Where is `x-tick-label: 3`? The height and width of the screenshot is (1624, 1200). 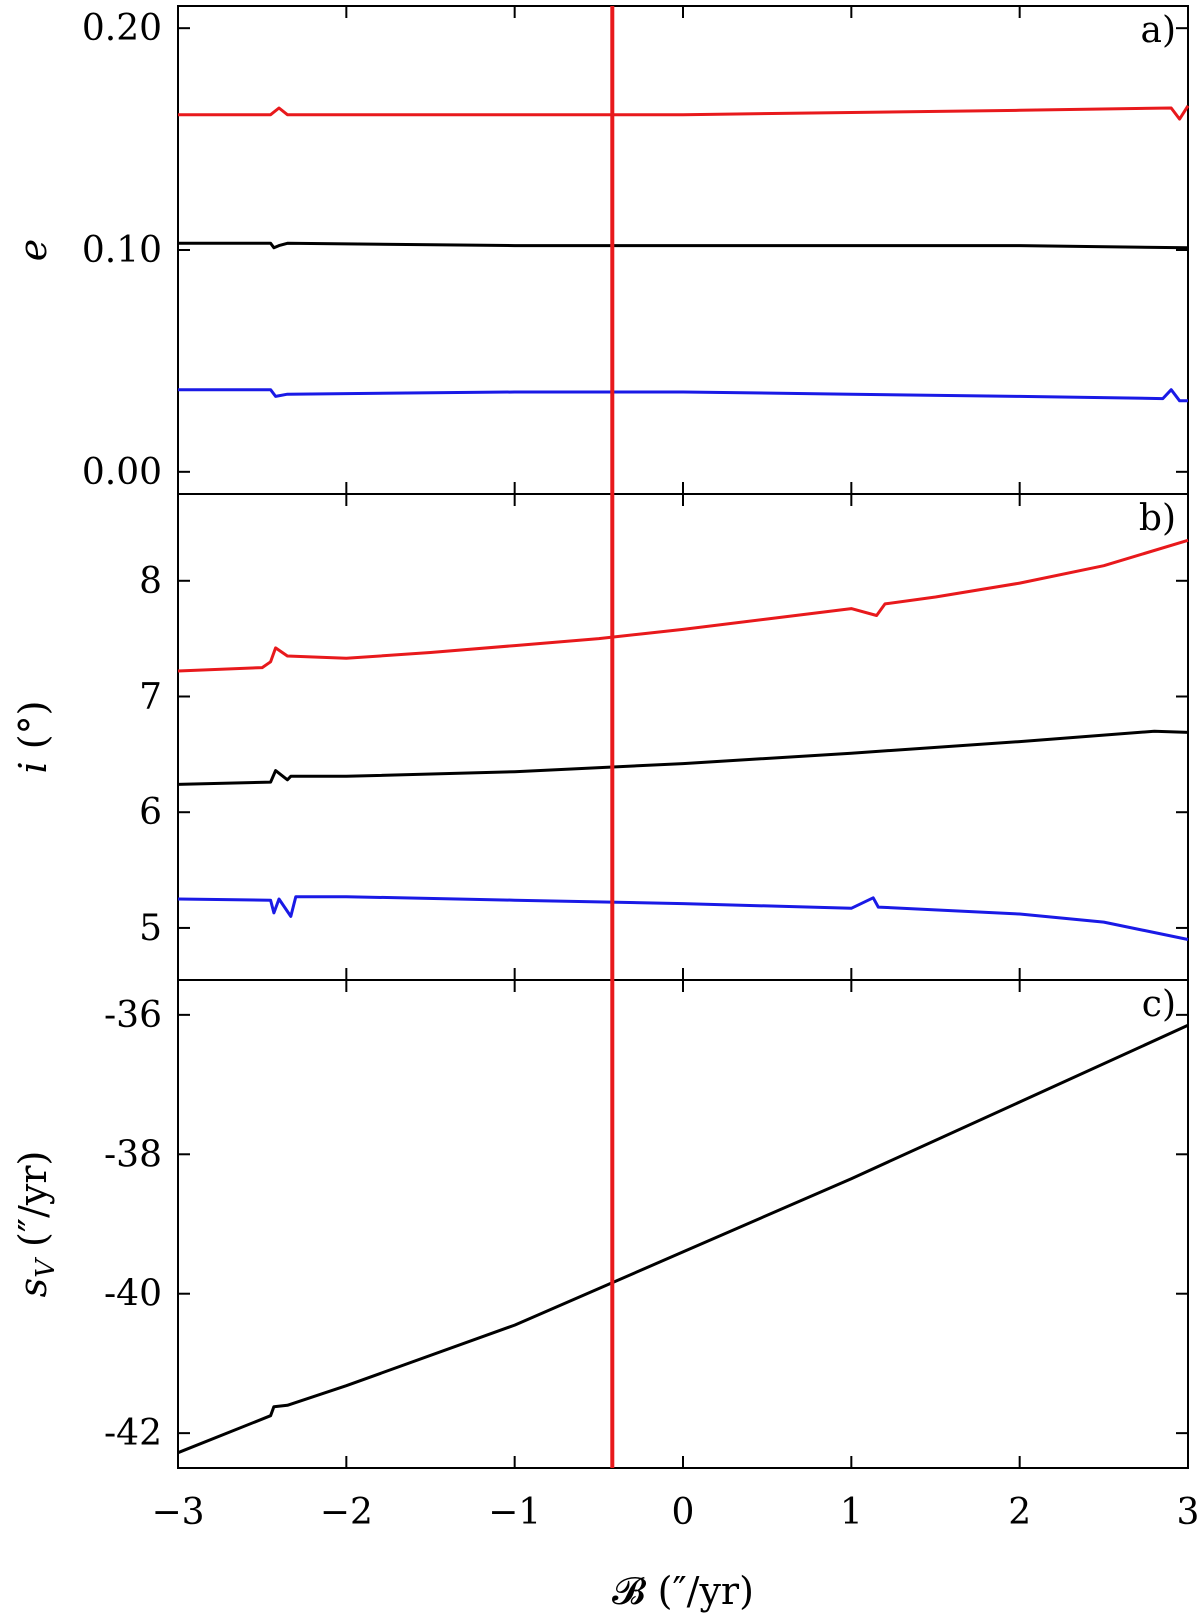 x-tick-label: 3 is located at coordinates (1188, 1512).